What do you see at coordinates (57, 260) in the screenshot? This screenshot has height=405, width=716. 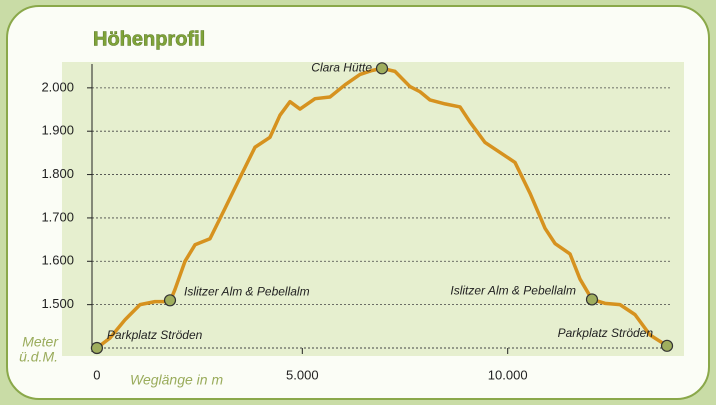 I see `y-tick-label: 1.600` at bounding box center [57, 260].